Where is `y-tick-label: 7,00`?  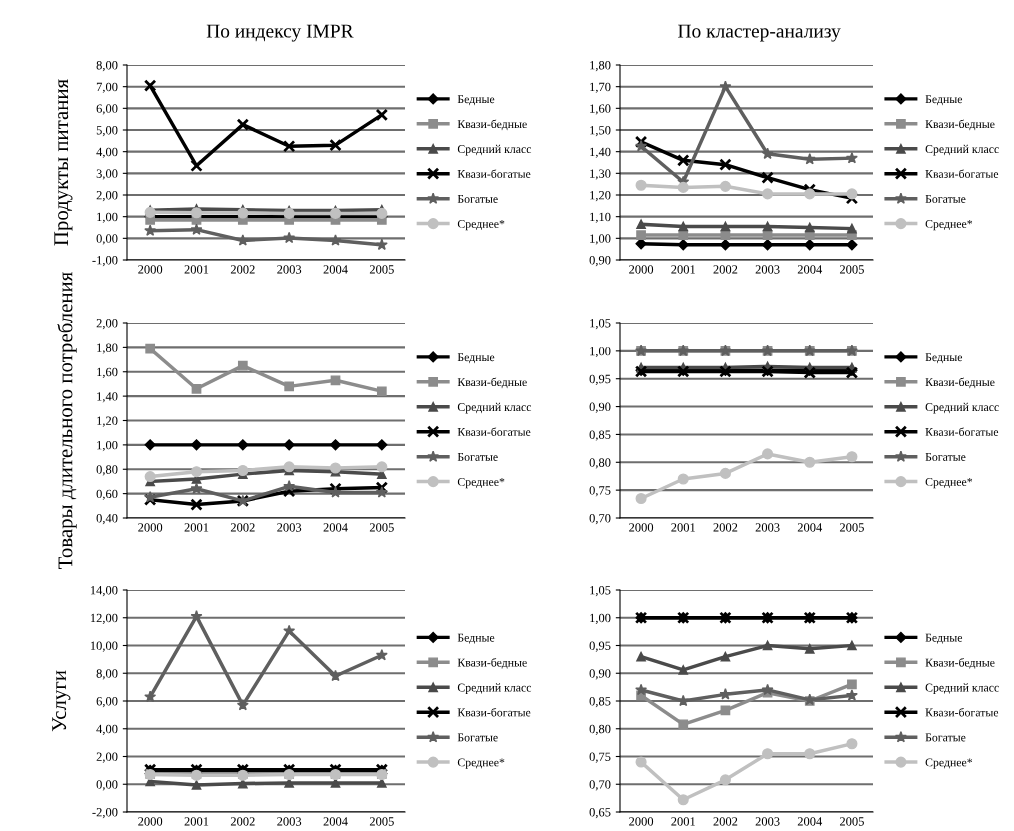 y-tick-label: 7,00 is located at coordinates (107, 87).